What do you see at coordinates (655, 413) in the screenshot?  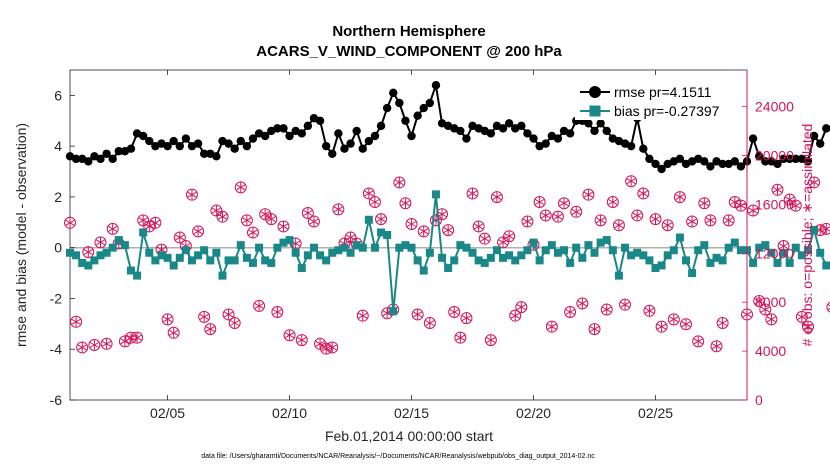 I see `x-tick-label: 02/25` at bounding box center [655, 413].